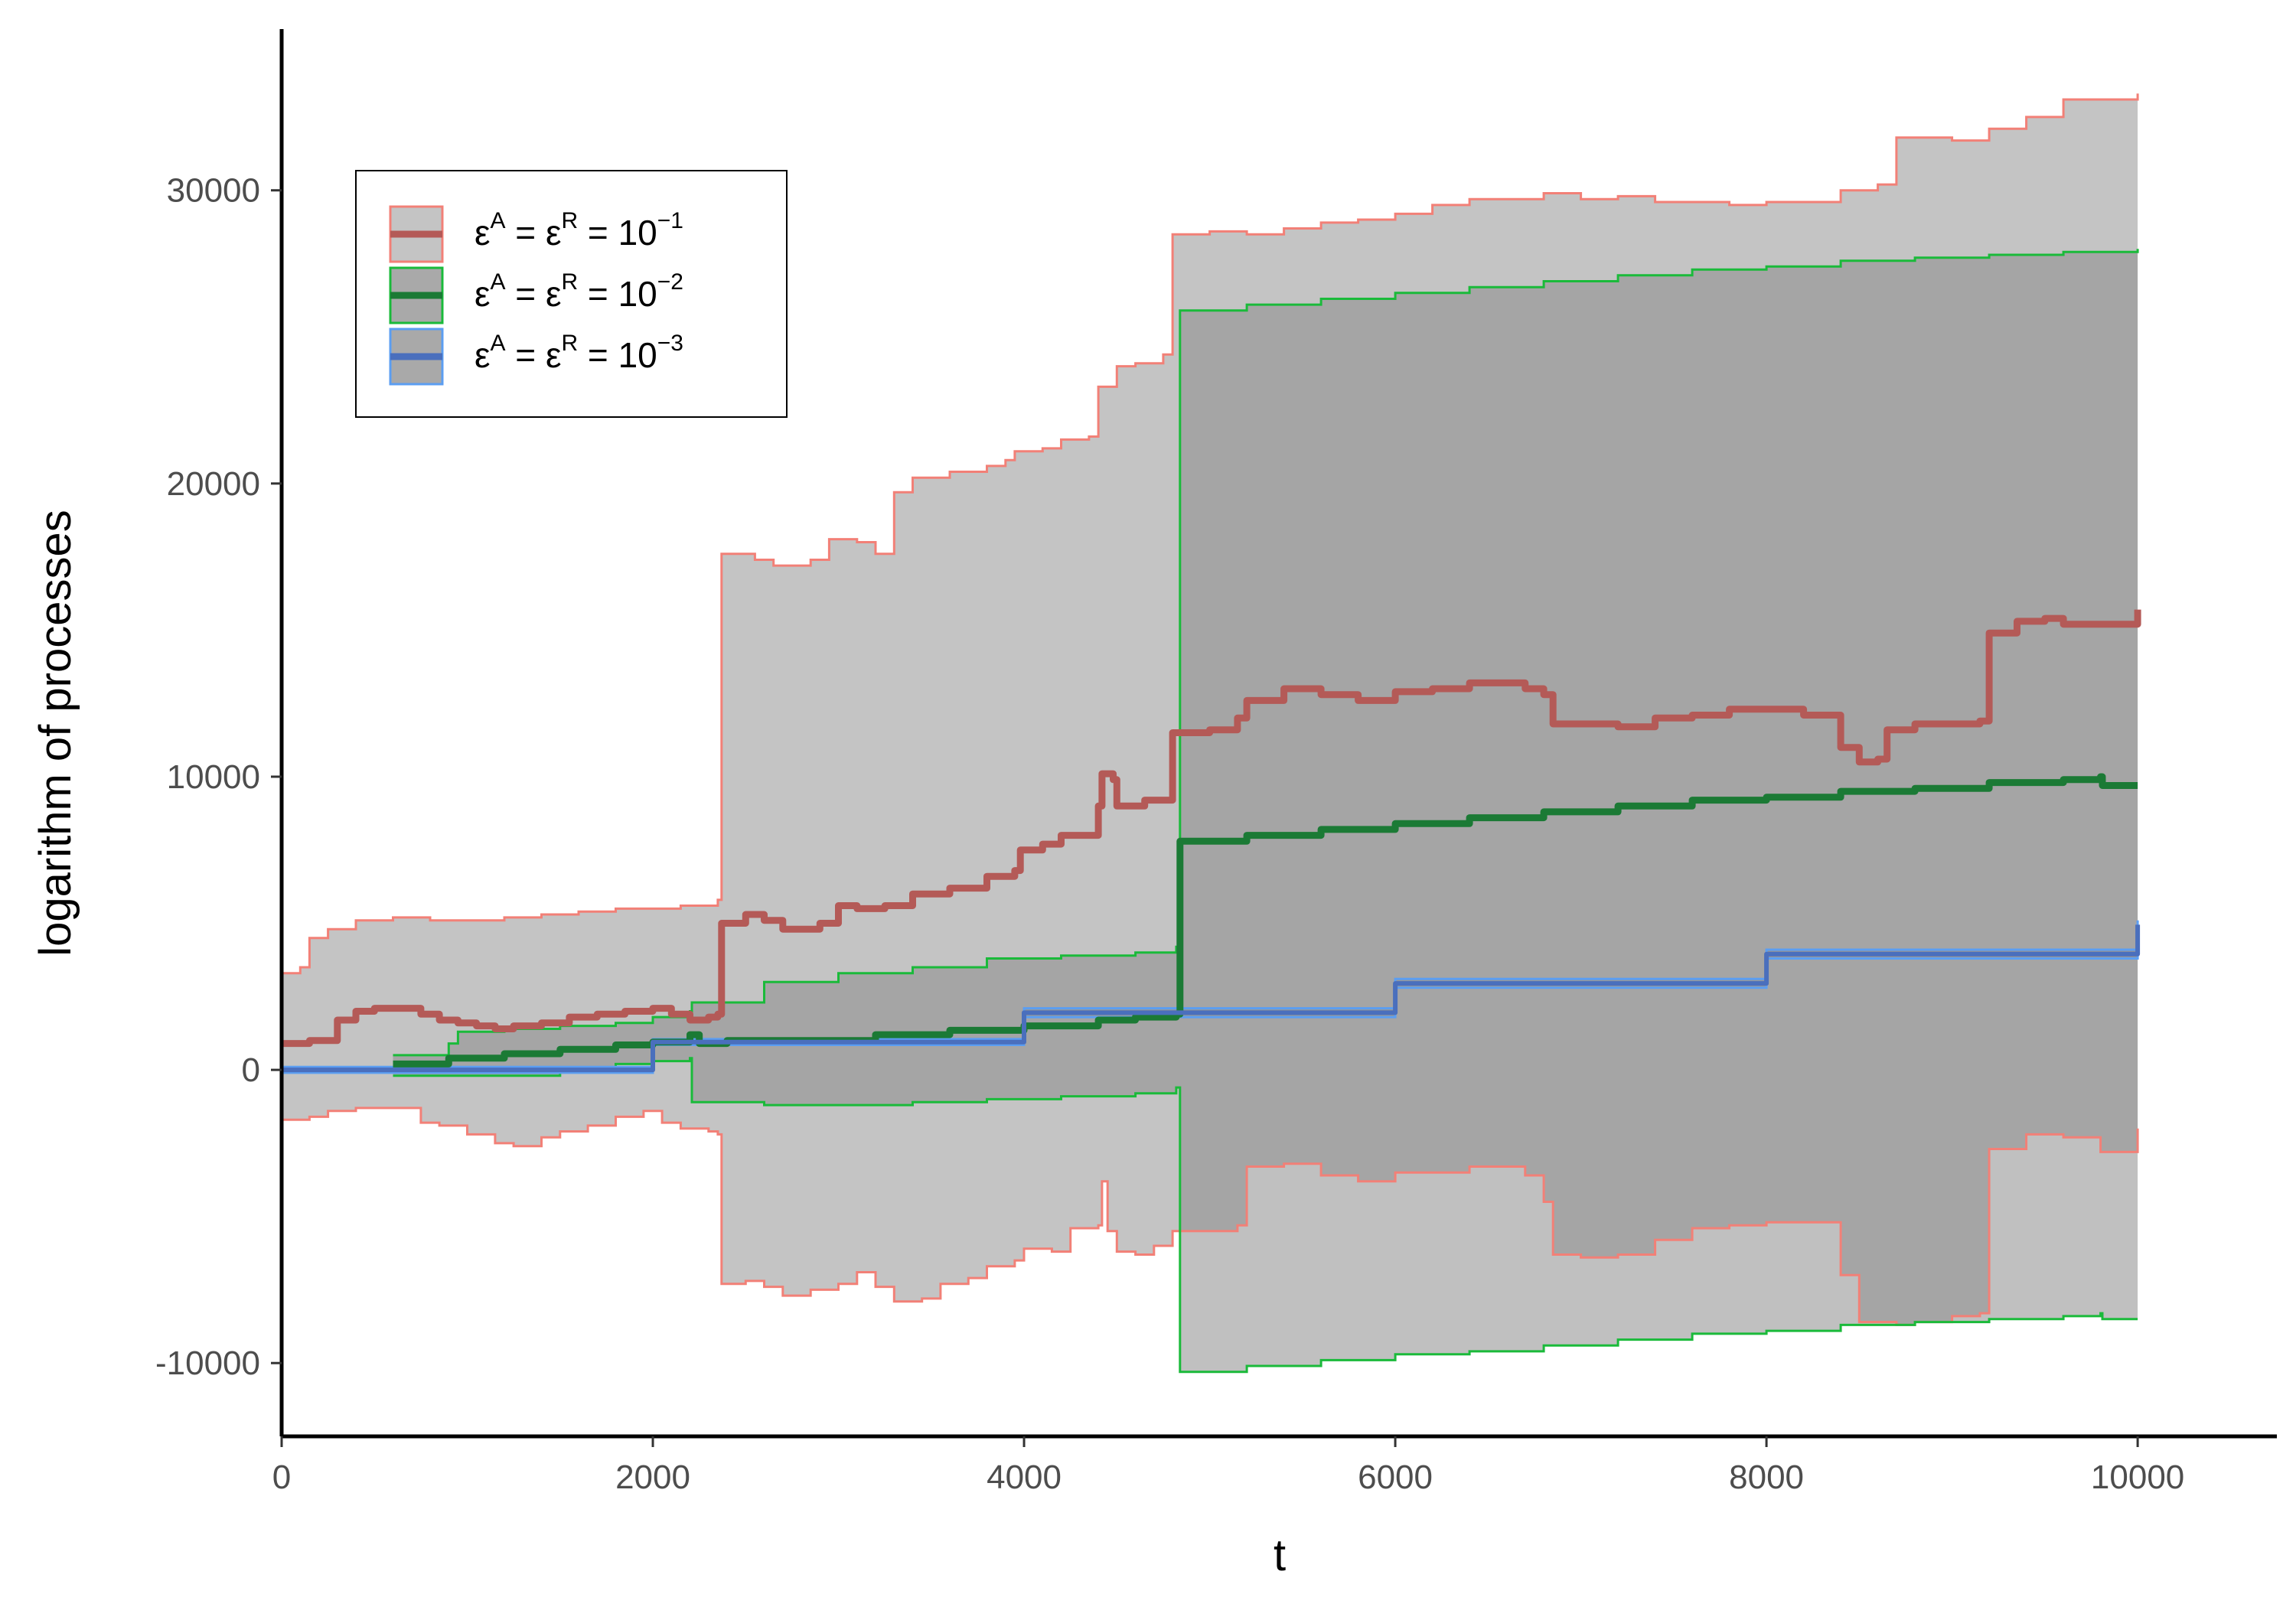 This screenshot has width=2296, height=1607. What do you see at coordinates (1395, 1477) in the screenshot?
I see `x-tick-label: 6000` at bounding box center [1395, 1477].